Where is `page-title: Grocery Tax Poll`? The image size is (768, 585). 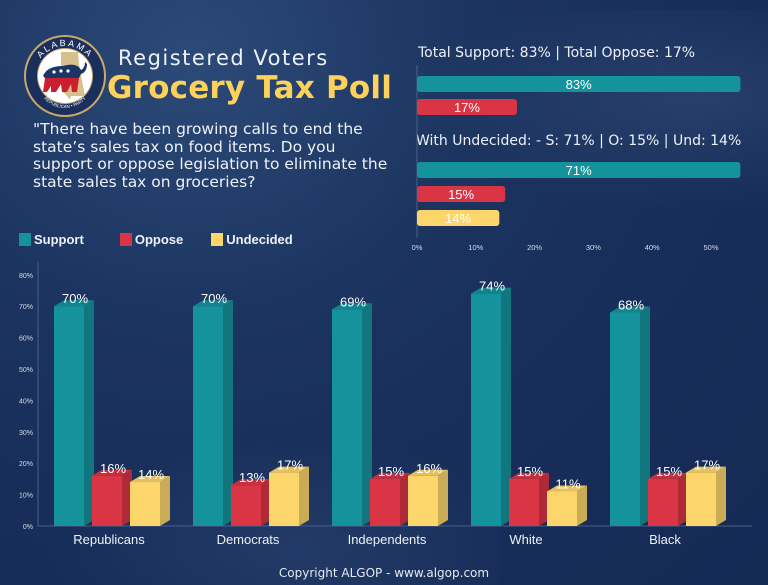 page-title: Grocery Tax Poll is located at coordinates (250, 88).